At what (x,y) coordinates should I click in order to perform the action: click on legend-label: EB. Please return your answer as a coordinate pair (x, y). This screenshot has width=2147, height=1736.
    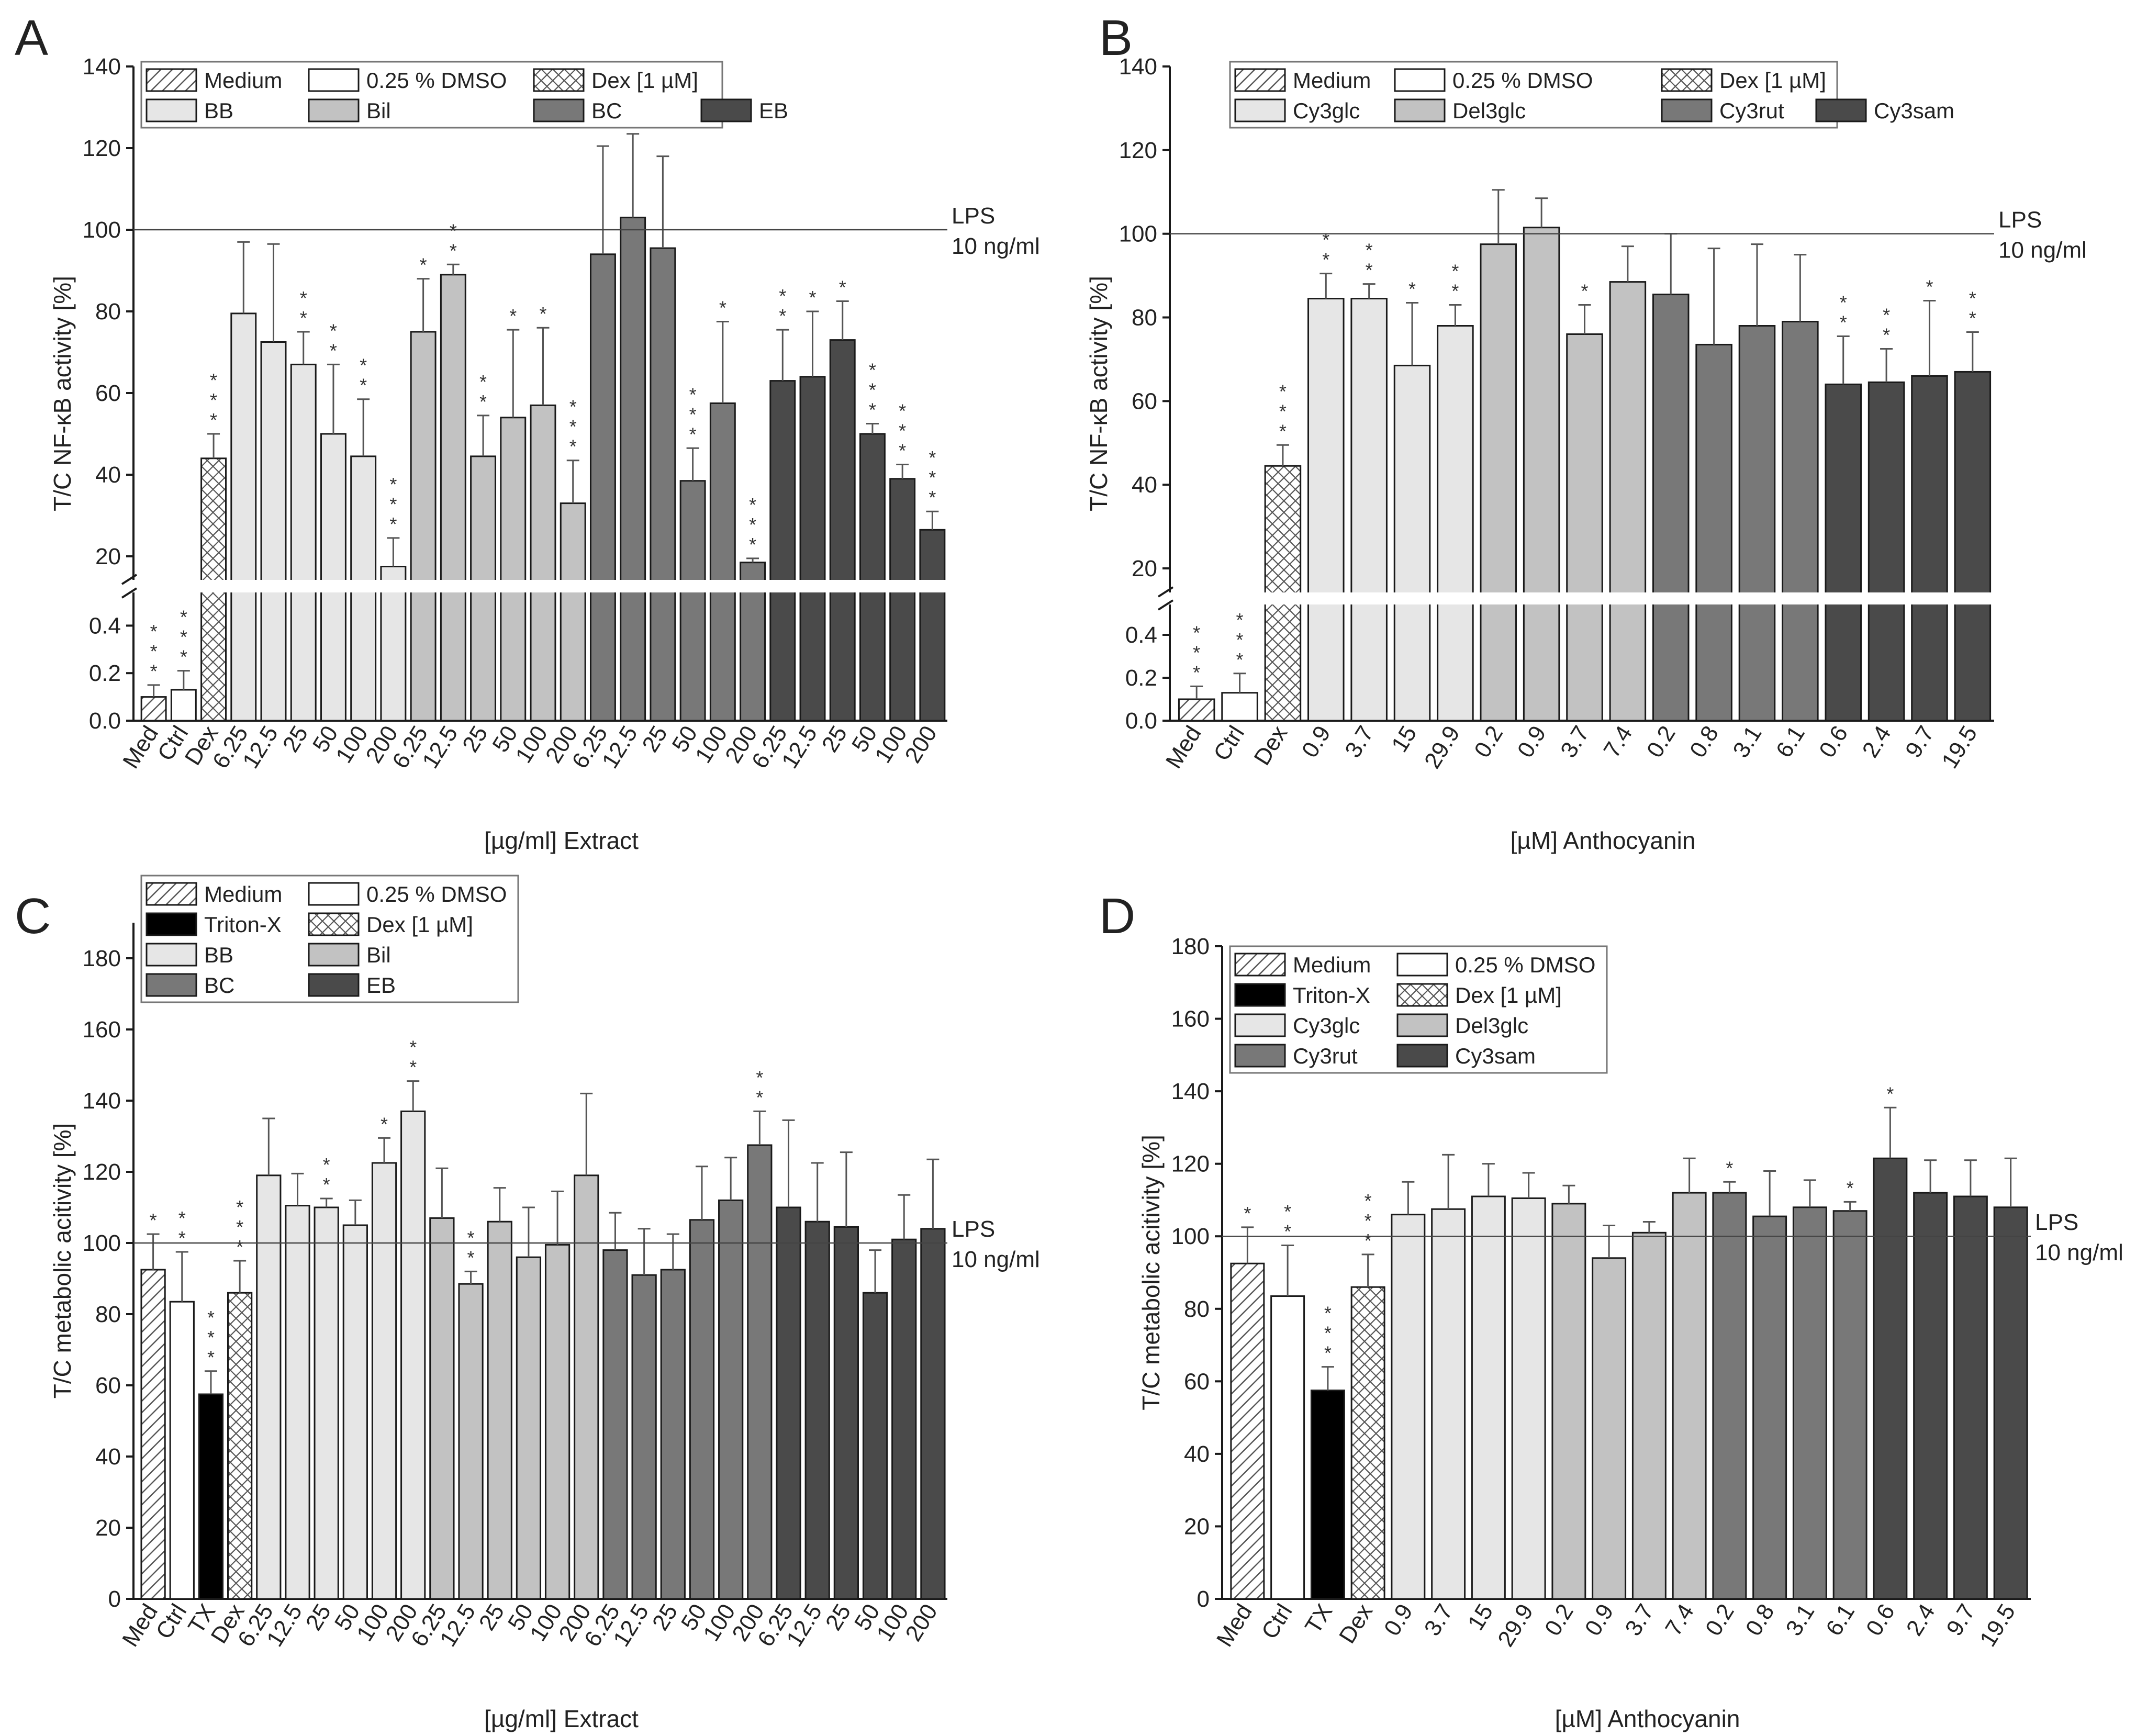
    Looking at the image, I should click on (381, 985).